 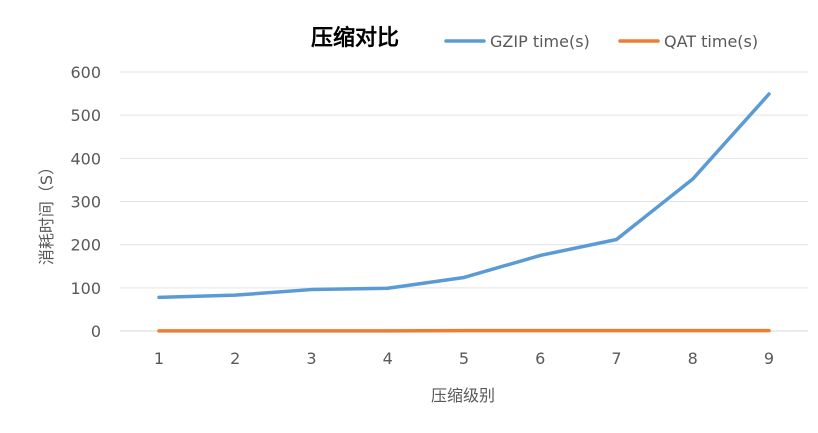 I want to click on x-tick-label: 6, so click(x=540, y=358).